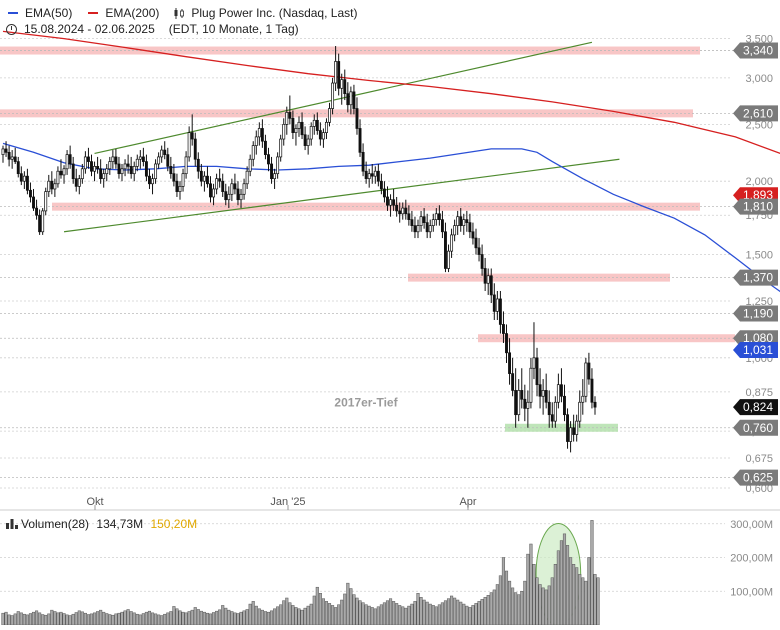 The height and width of the screenshot is (630, 780). Describe the element at coordinates (179, 13) in the screenshot. I see `candlestick-icon` at that location.